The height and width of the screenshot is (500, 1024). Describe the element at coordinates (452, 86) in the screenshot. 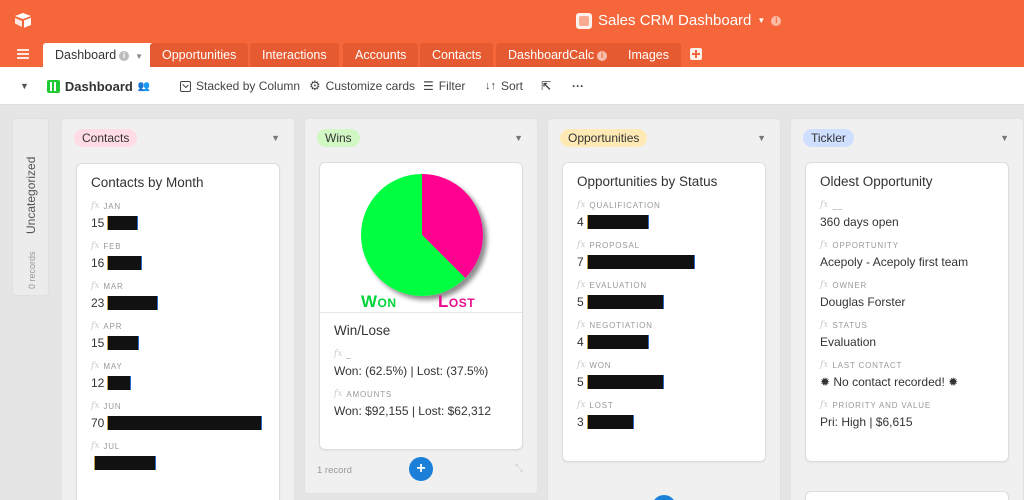

I see `filter-label: Filter` at that location.